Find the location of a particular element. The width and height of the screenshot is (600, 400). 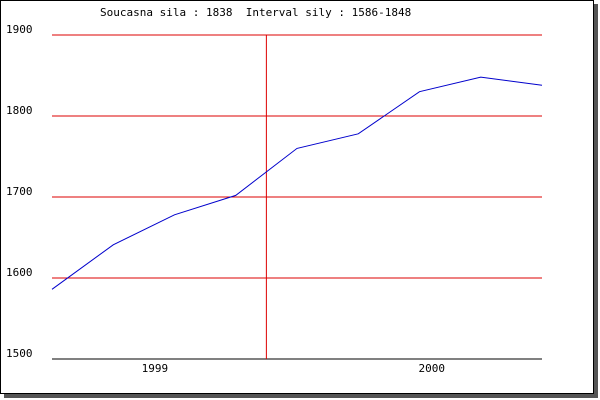

y-tick-label: 1500 is located at coordinates (19, 353).